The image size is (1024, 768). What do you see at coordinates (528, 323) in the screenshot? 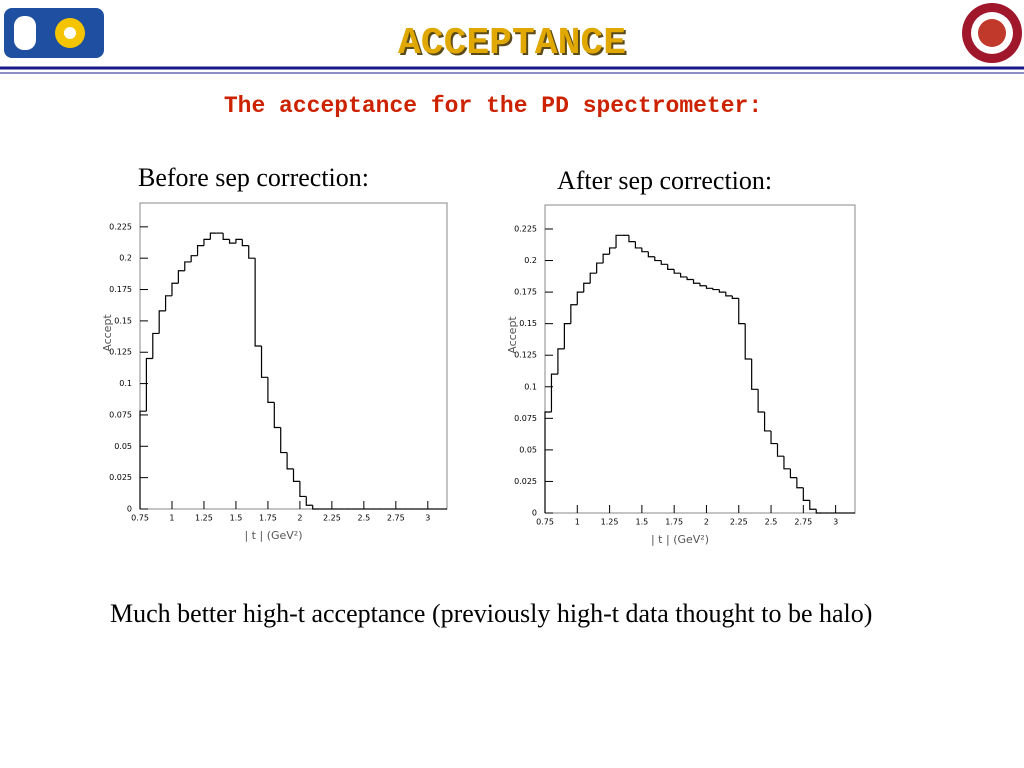
I see `y-tick-label: 0.15` at bounding box center [528, 323].